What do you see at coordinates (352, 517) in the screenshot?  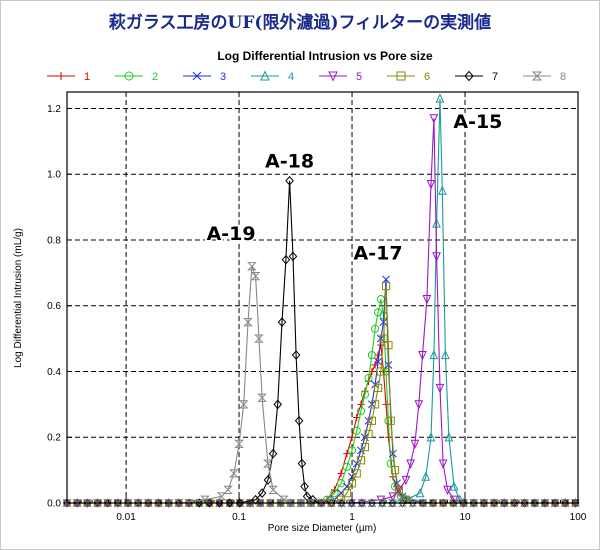 I see `x-tick-label: 1` at bounding box center [352, 517].